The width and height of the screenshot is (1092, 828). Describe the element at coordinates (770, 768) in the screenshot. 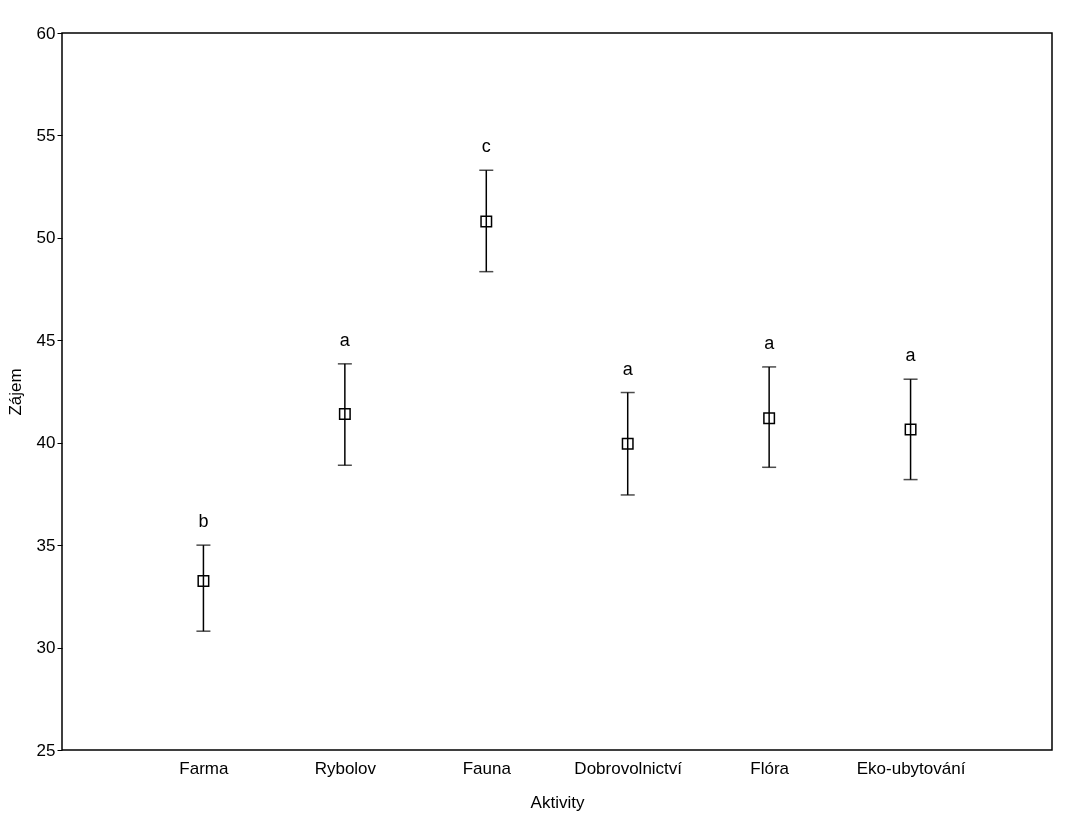

I see `x-tick-label: Flóra` at that location.